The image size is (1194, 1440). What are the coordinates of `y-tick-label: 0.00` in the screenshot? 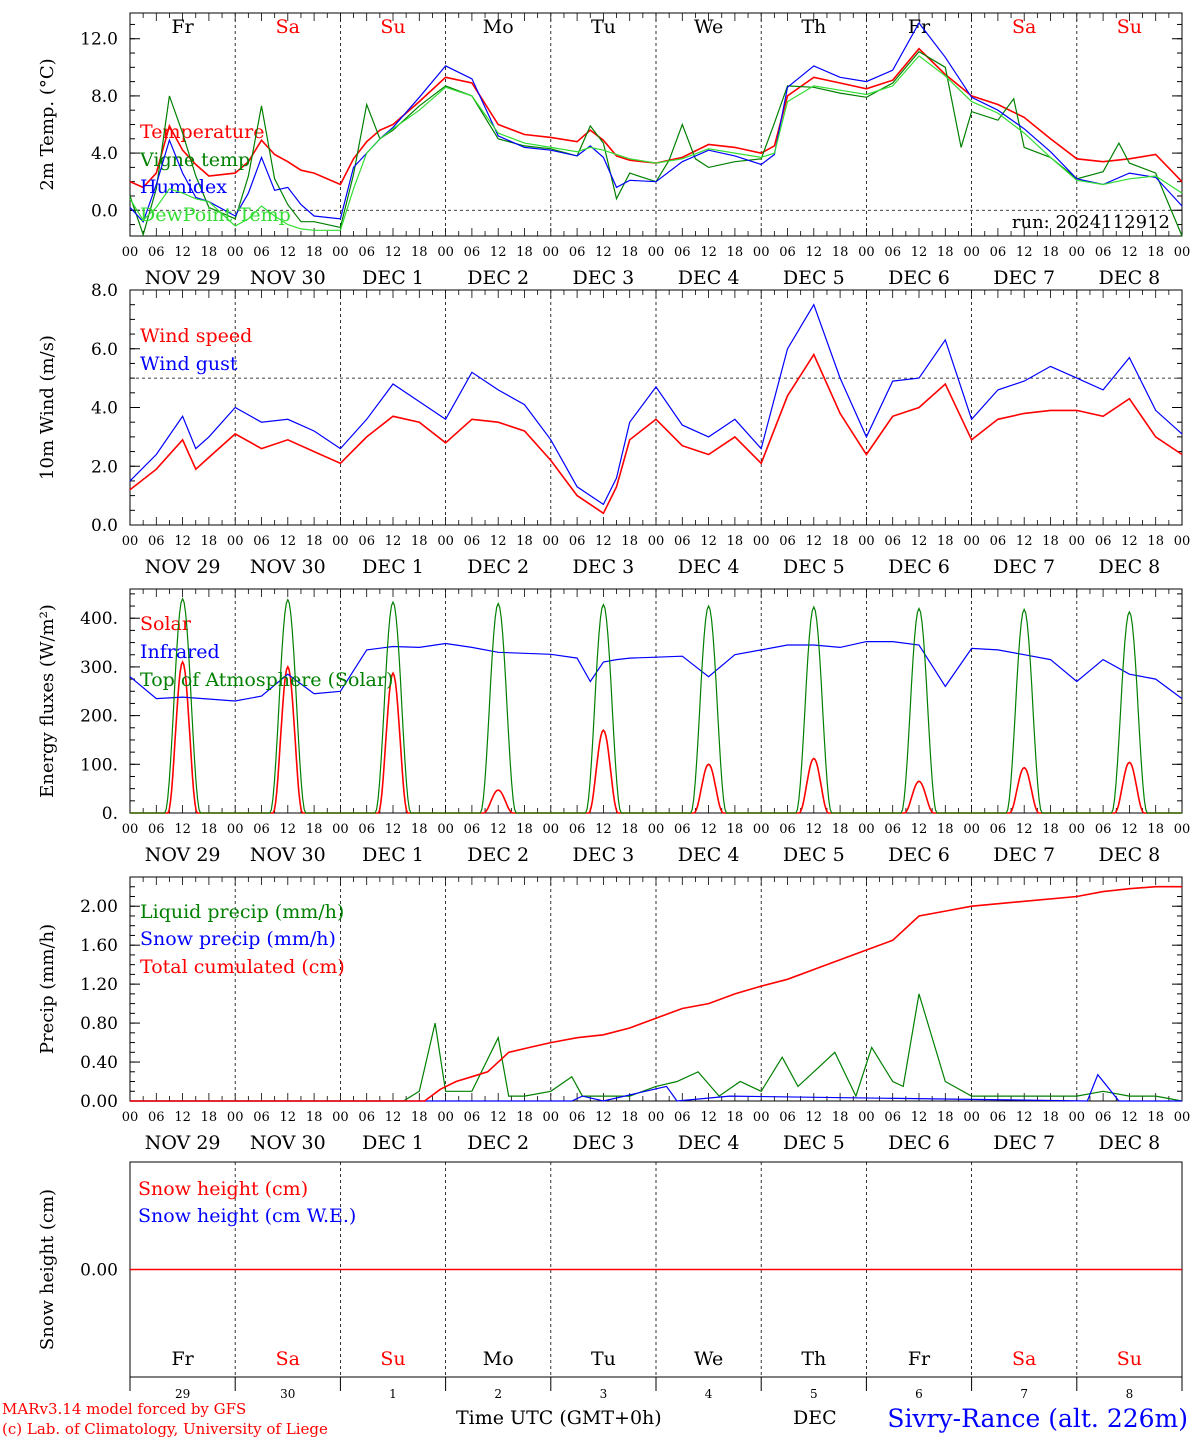 It's located at (99, 1102).